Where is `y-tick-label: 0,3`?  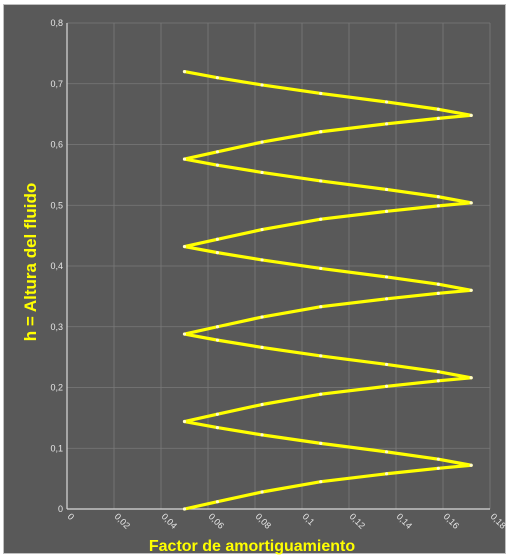 y-tick-label: 0,3 is located at coordinates (56, 327).